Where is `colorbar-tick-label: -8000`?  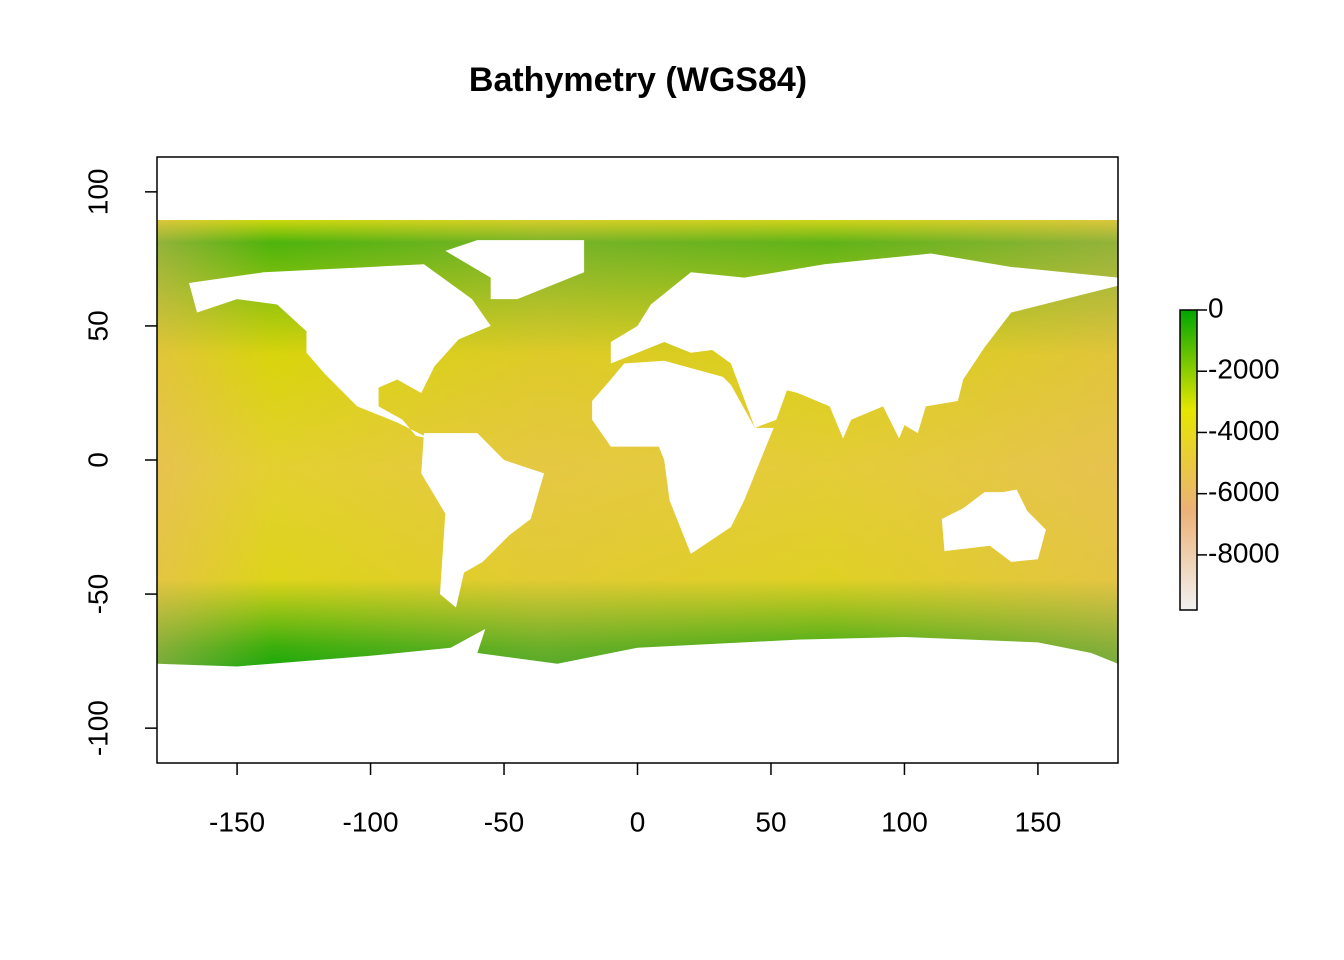
colorbar-tick-label: -8000 is located at coordinates (1244, 552).